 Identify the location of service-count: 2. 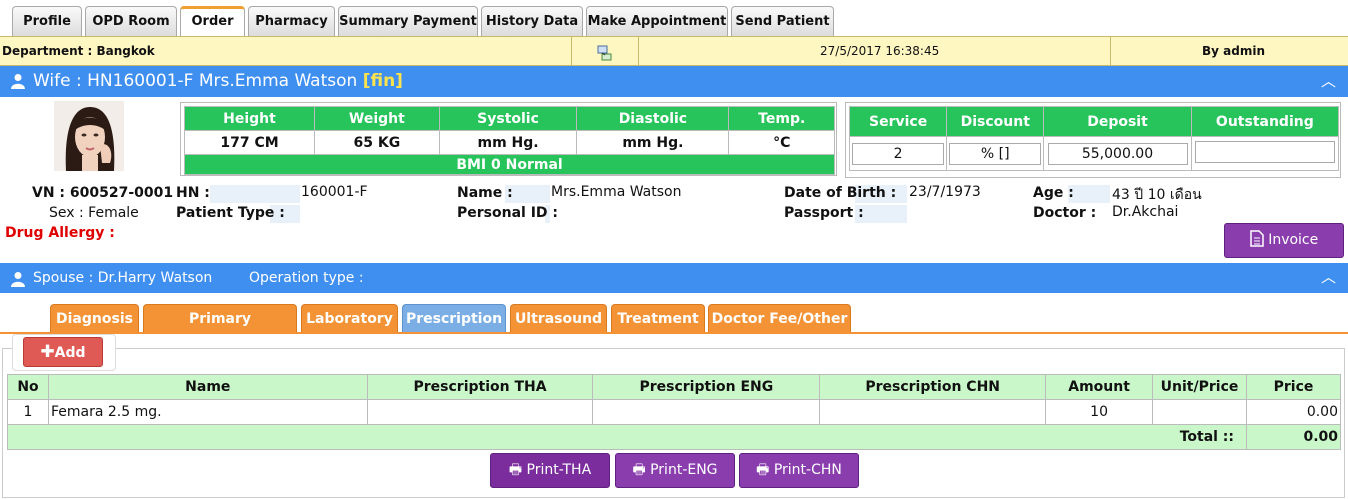
(898, 153).